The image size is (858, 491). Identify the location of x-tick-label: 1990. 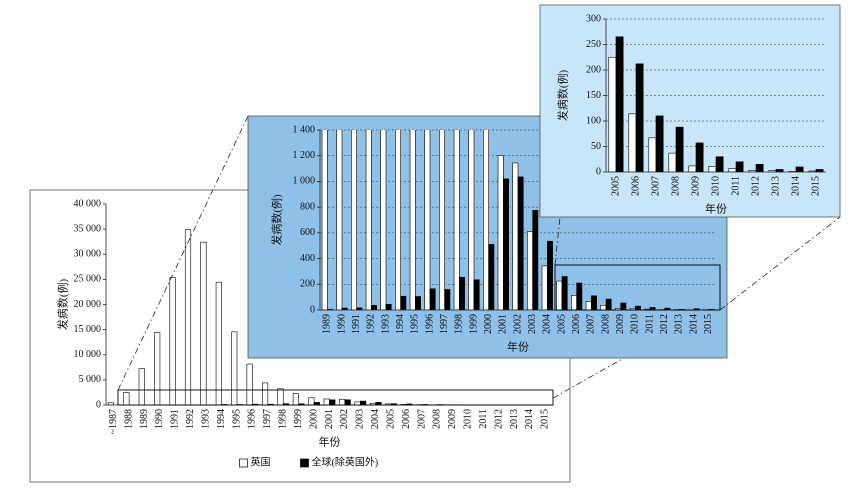
(341, 324).